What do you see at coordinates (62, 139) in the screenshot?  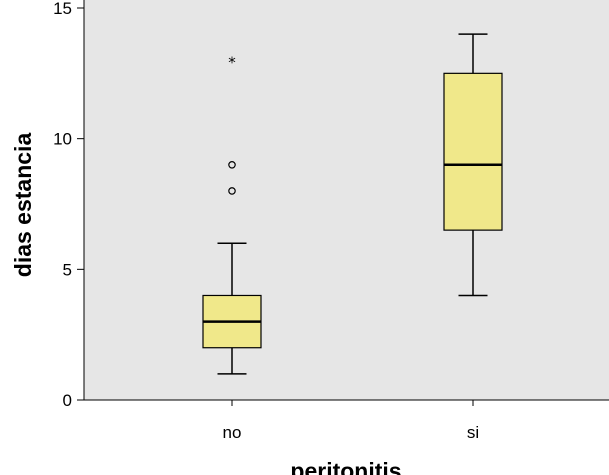 I see `y-tick-label: 10` at bounding box center [62, 139].